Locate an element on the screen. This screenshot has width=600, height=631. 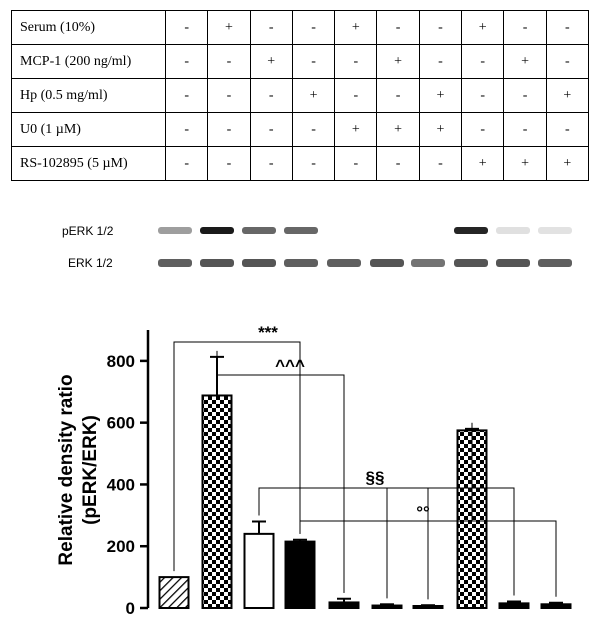
significance-bracket: ^^^ is located at coordinates (280, 471).